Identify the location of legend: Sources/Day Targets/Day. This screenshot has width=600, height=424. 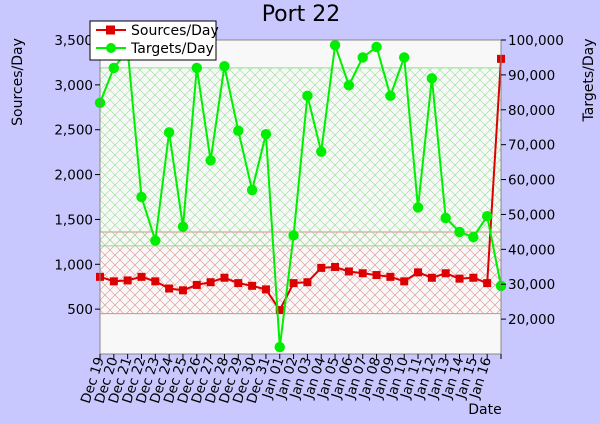
(154, 40).